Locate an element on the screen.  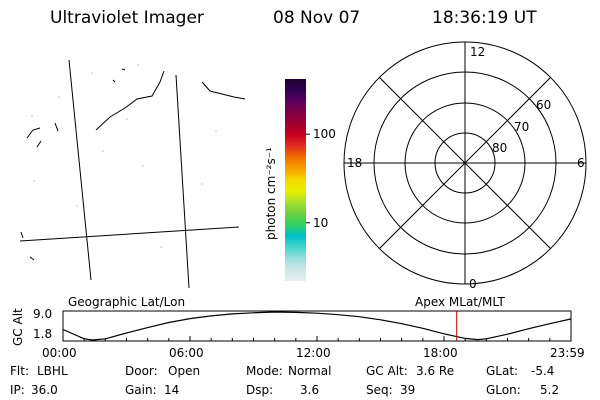
observation-time: 18:36:19 UT is located at coordinates (484, 18).